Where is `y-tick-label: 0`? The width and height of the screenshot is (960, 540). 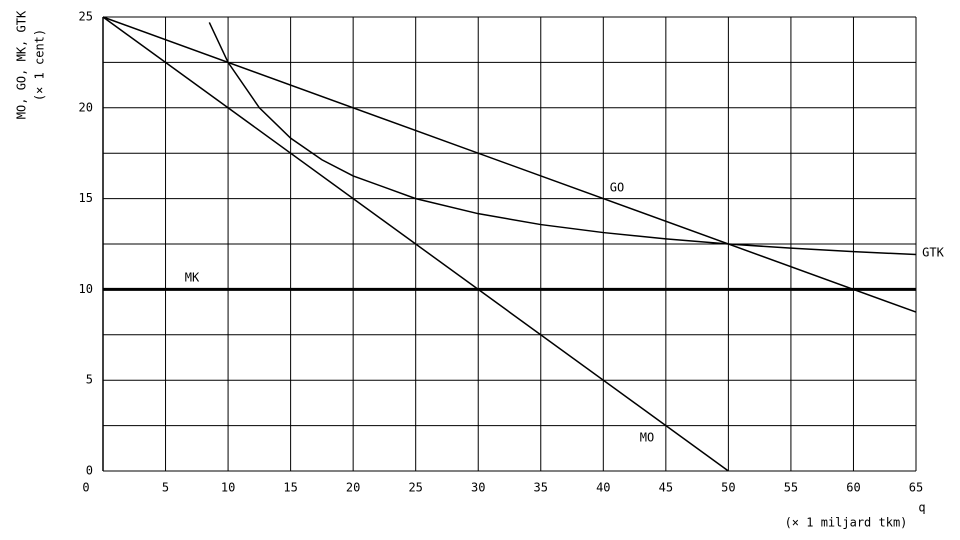 y-tick-label: 0 is located at coordinates (89, 471).